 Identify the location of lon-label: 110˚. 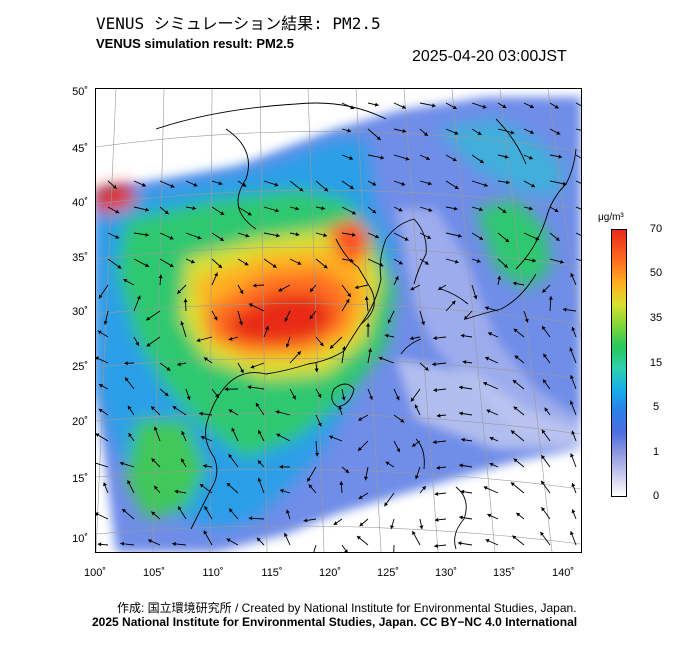
(213, 573).